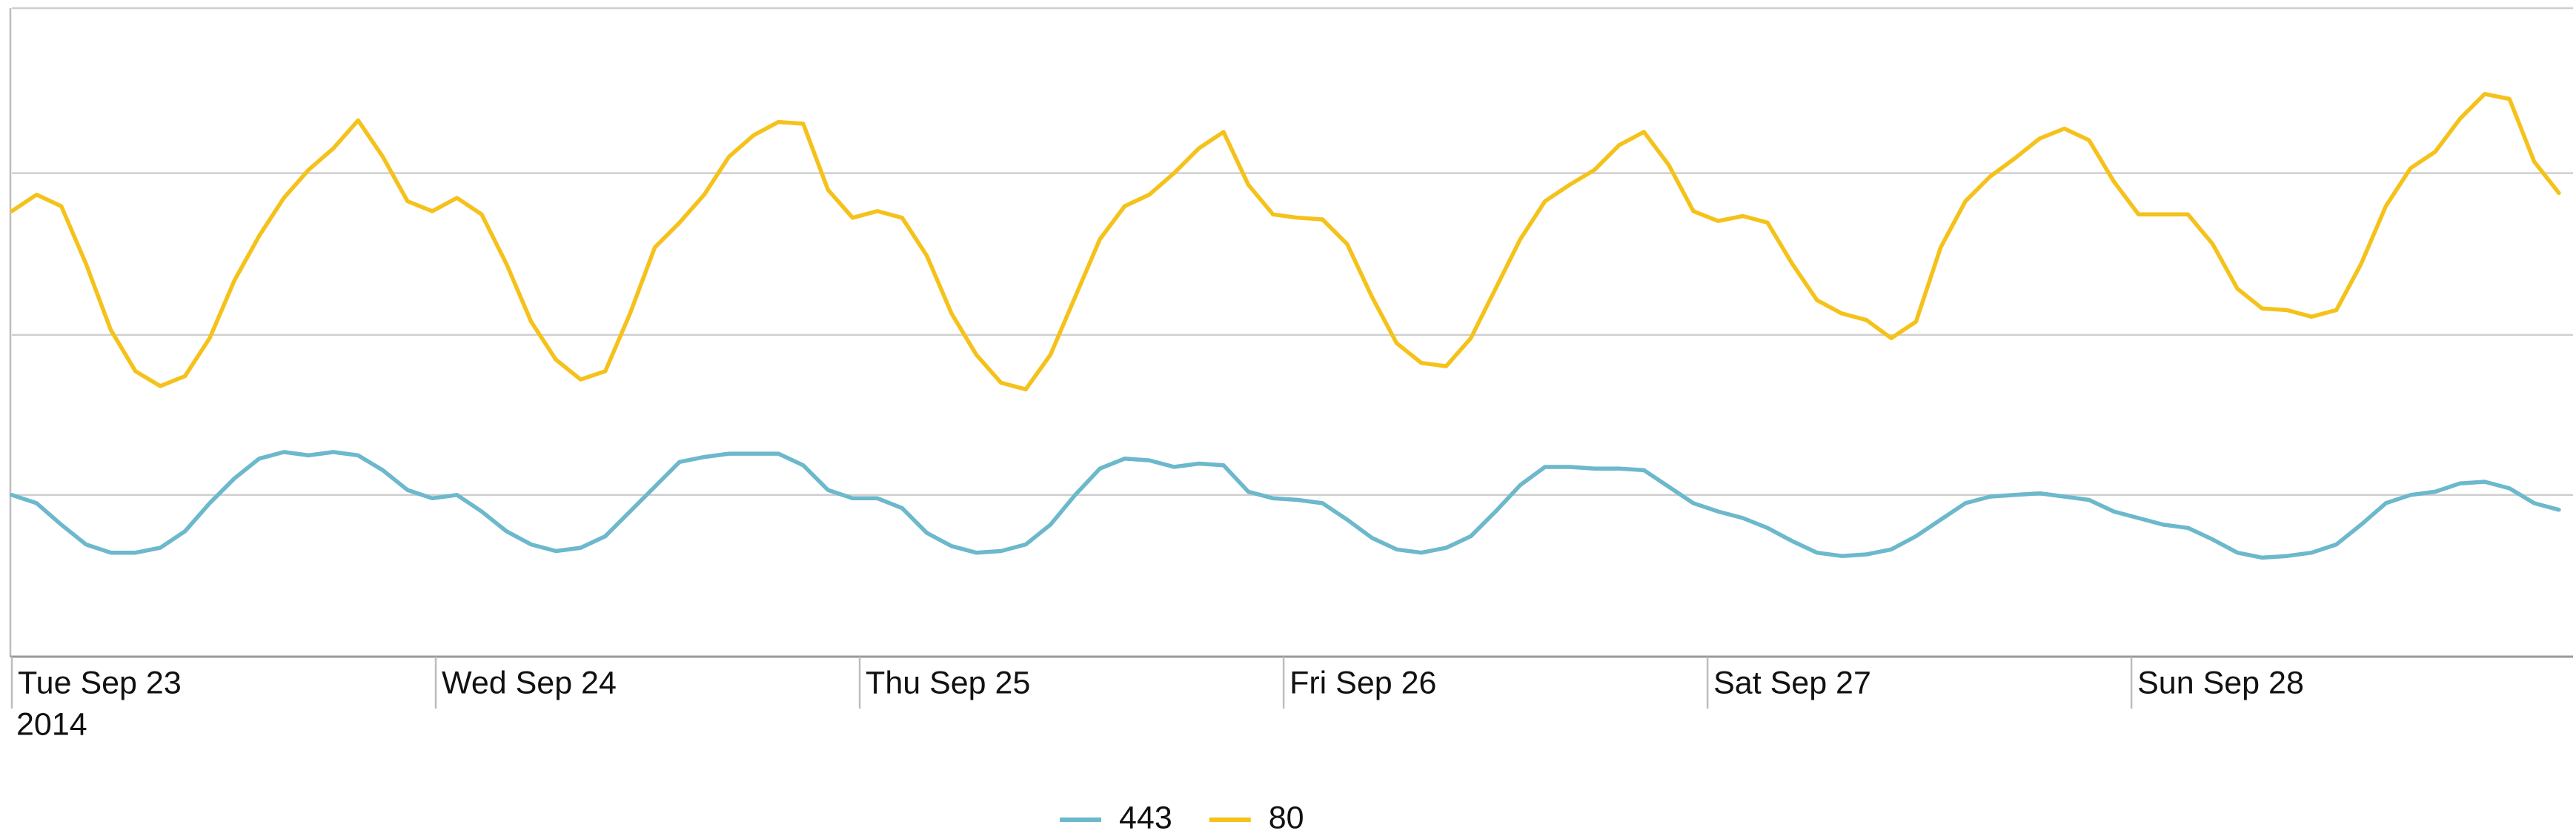 Image resolution: width=2576 pixels, height=839 pixels. I want to click on x-year-label: 2014, so click(52, 724).